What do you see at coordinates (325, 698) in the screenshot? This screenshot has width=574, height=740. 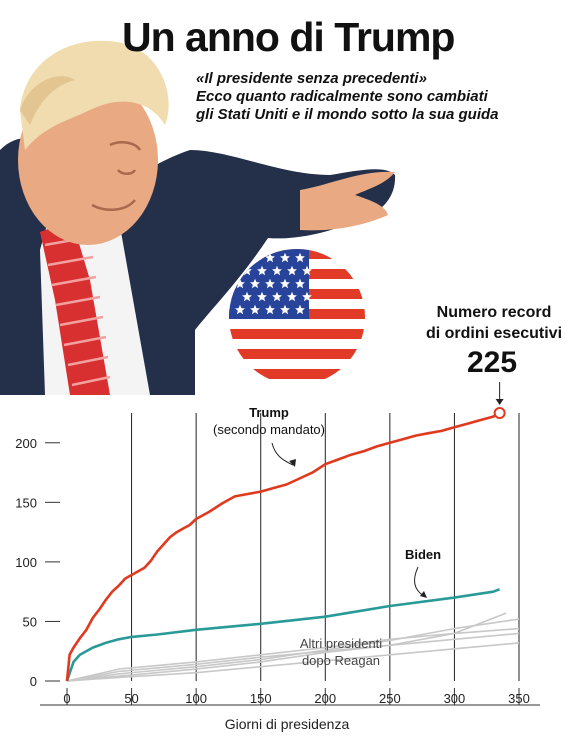 I see `x-tick-label: 200` at bounding box center [325, 698].